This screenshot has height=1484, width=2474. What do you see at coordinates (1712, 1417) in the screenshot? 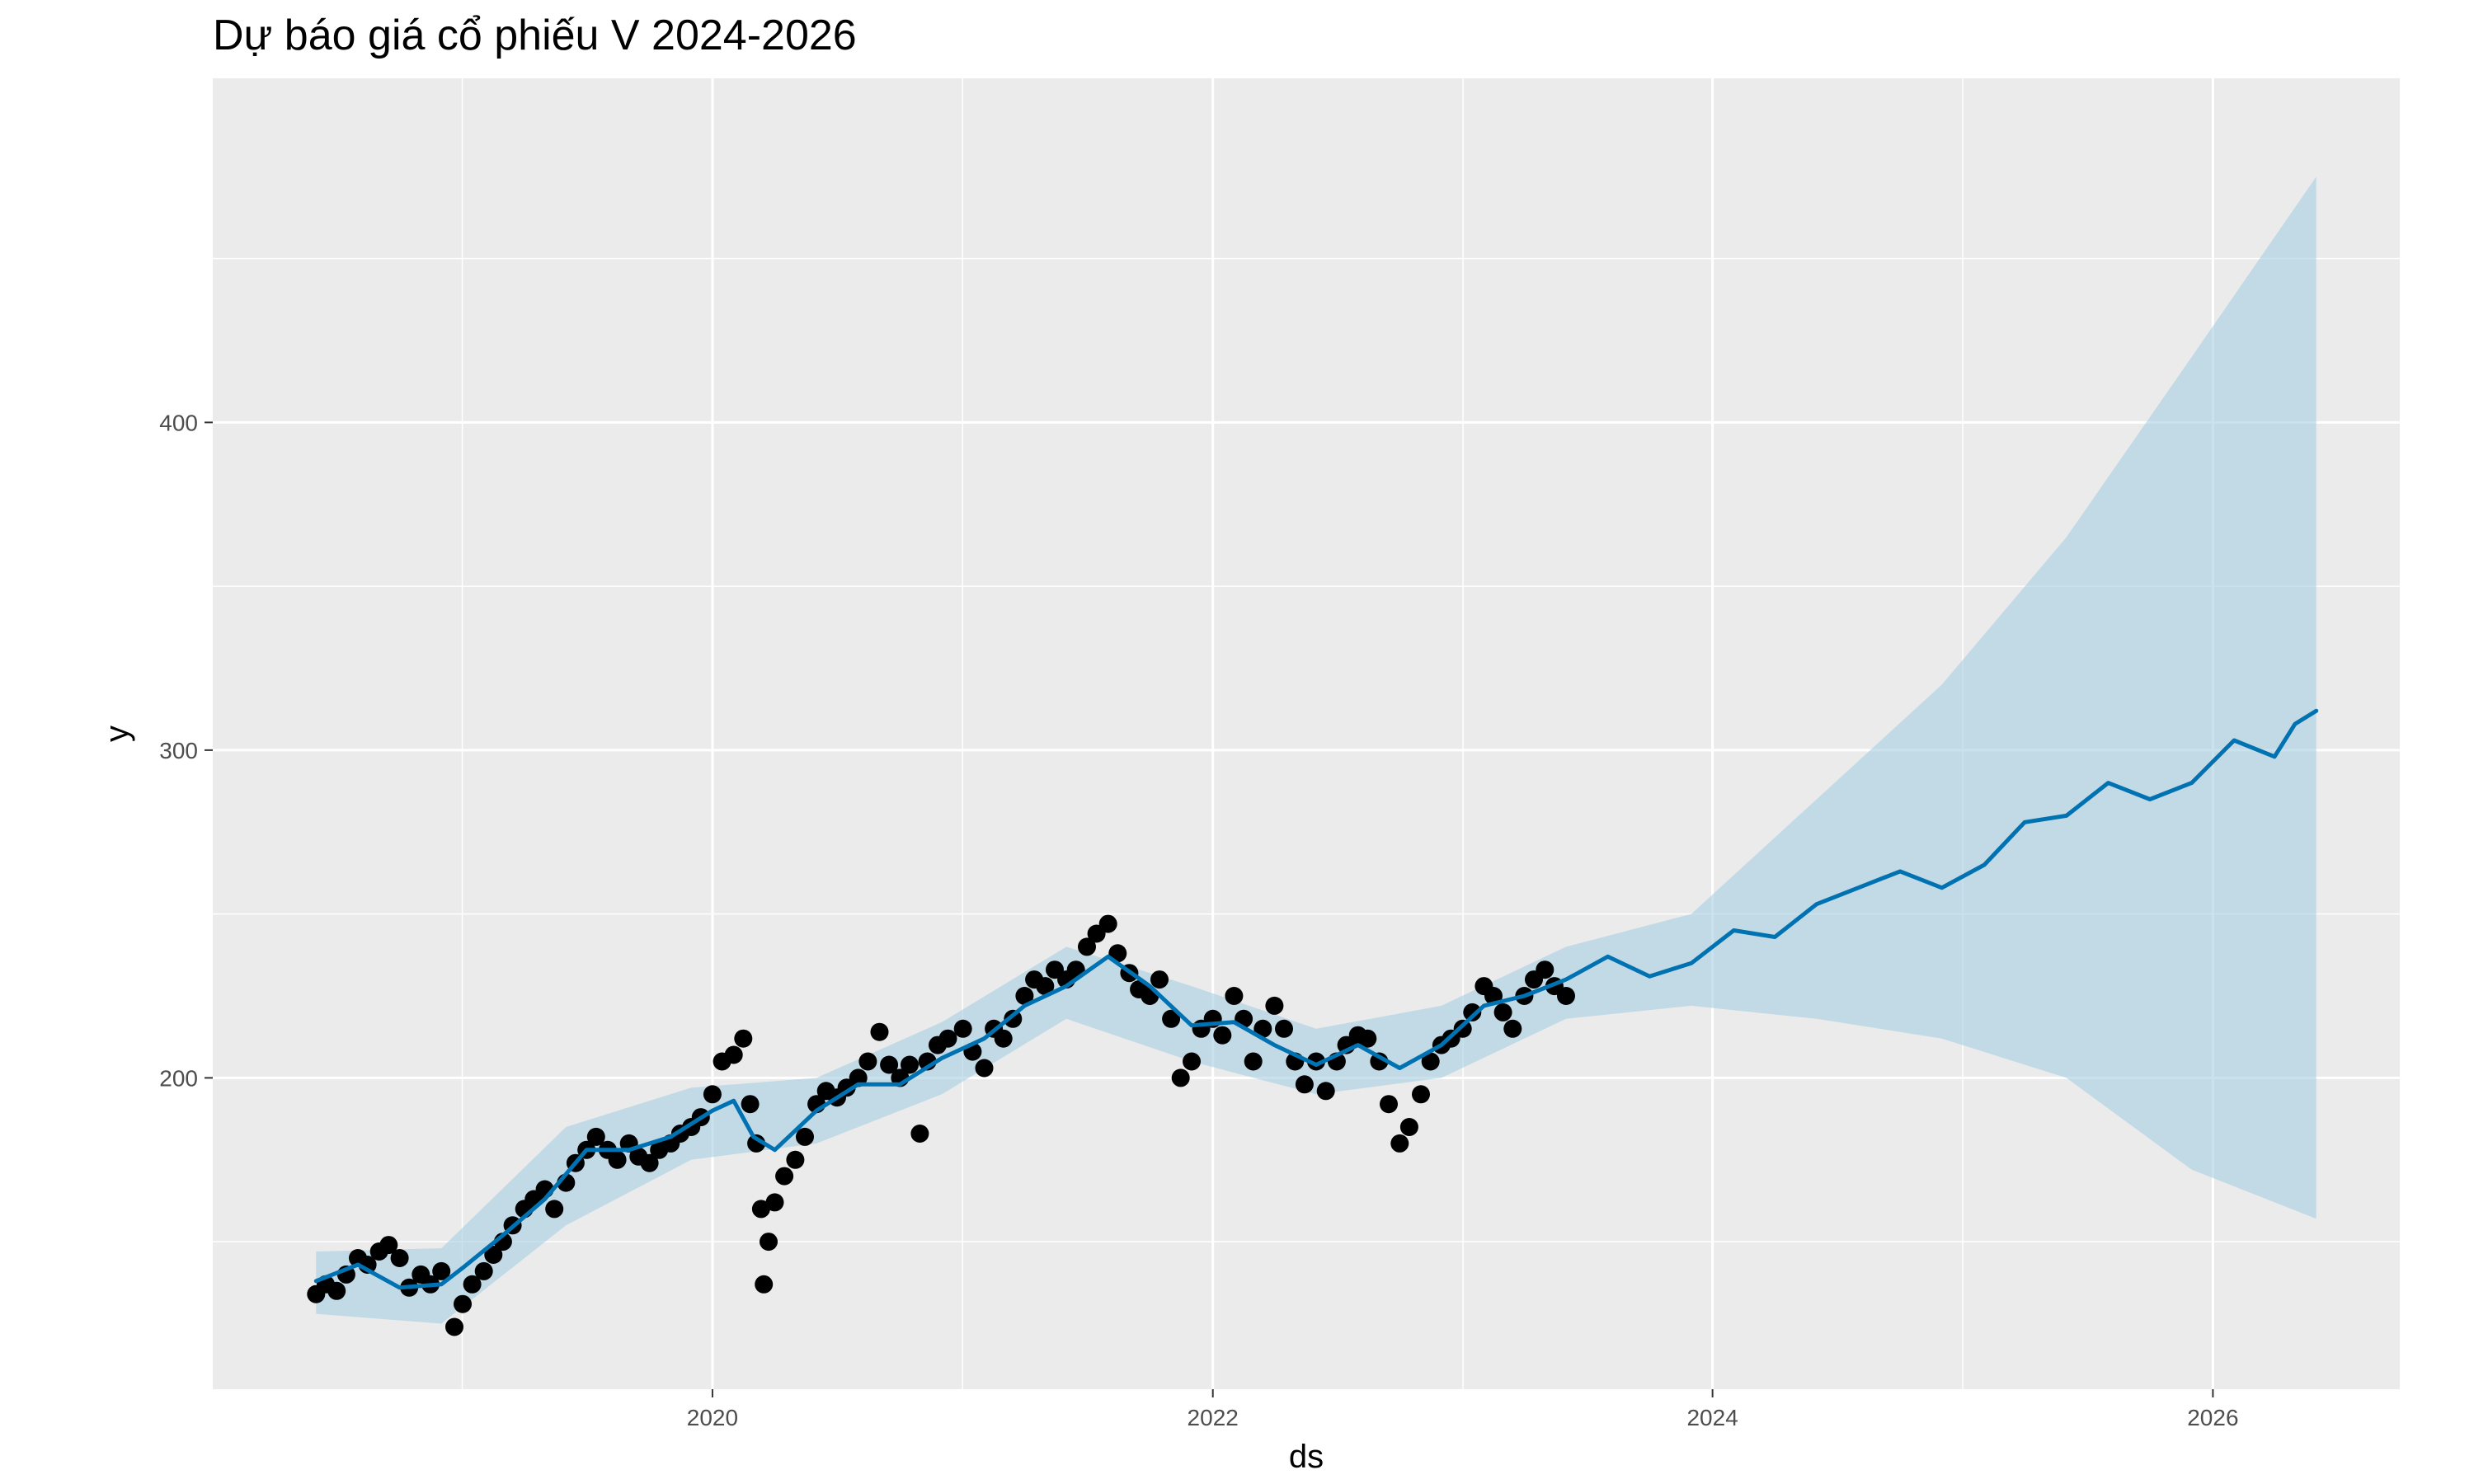
I see `x-tick-label: 2024` at bounding box center [1712, 1417].